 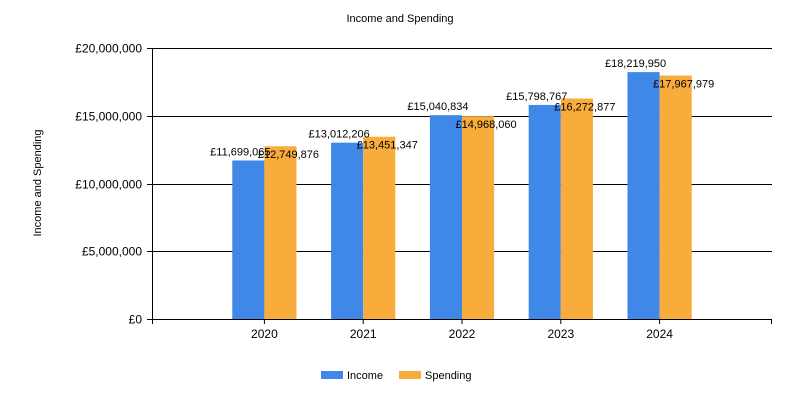 What do you see at coordinates (437, 107) in the screenshot?
I see `data-label: £15,040,834` at bounding box center [437, 107].